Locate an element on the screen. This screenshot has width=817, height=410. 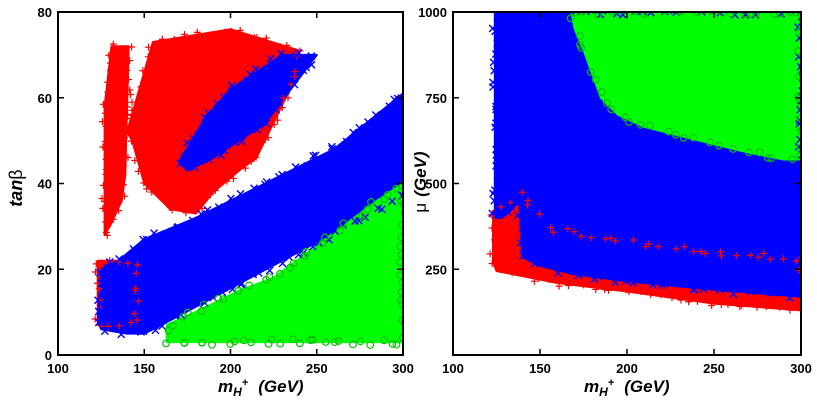
left-y-tick-label: 0 is located at coordinates (48, 355).